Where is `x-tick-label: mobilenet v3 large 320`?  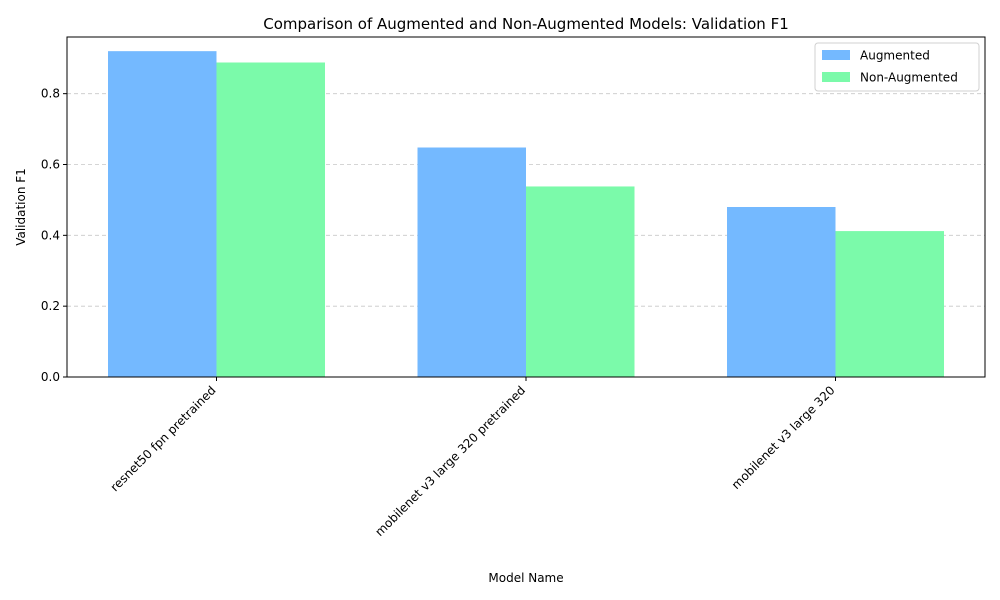 x-tick-label: mobilenet v3 large 320 is located at coordinates (783, 437).